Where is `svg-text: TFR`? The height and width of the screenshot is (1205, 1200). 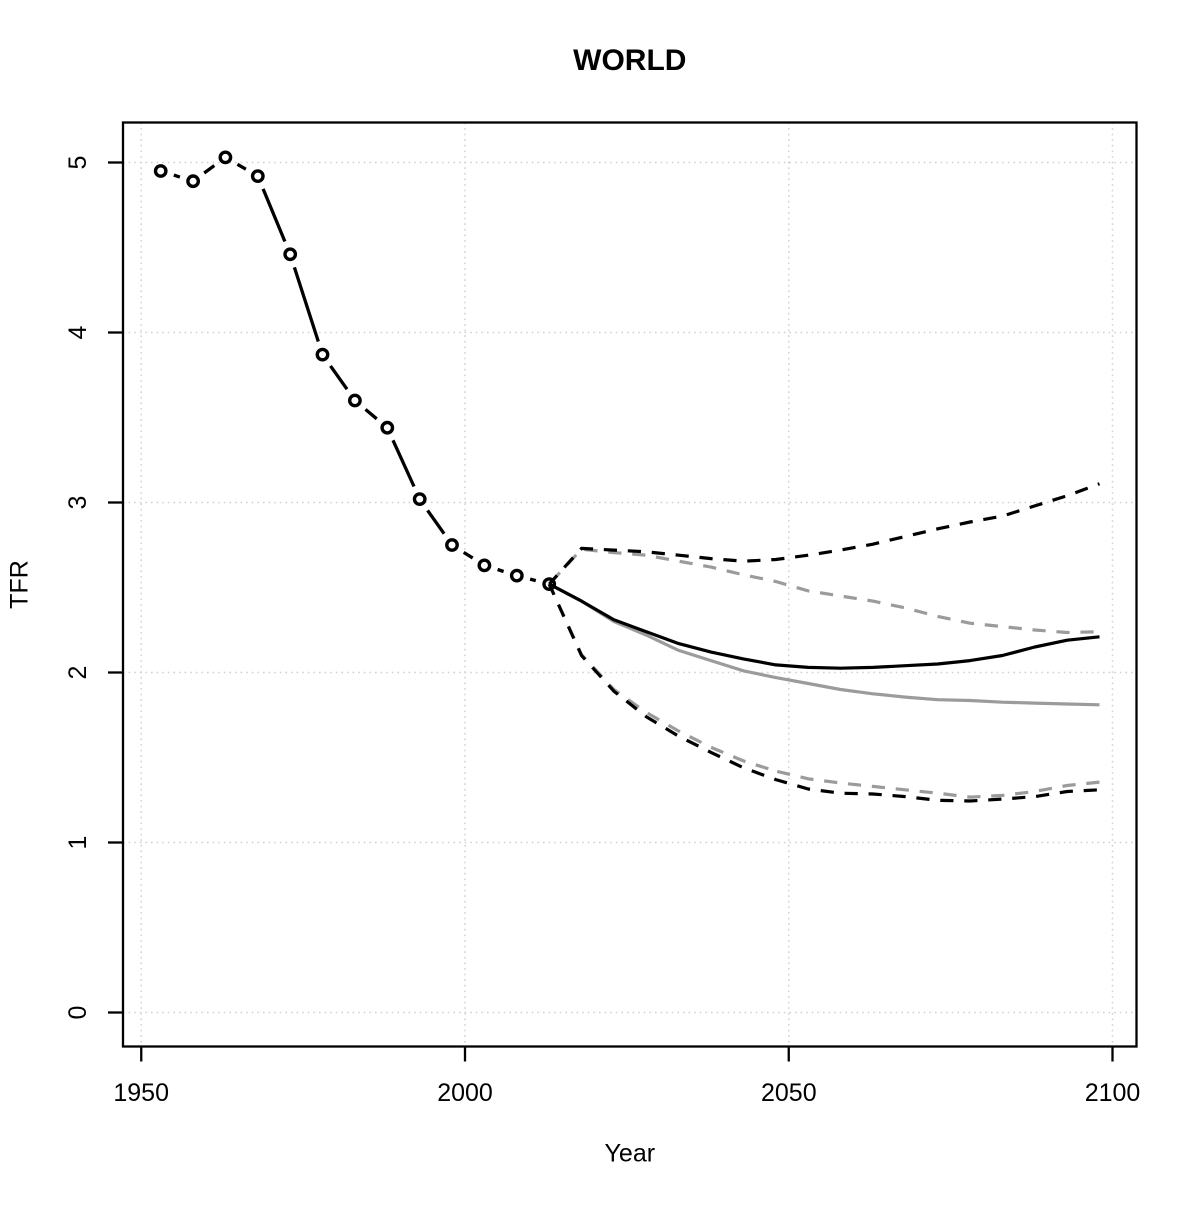
svg-text: TFR is located at coordinates (20, 584).